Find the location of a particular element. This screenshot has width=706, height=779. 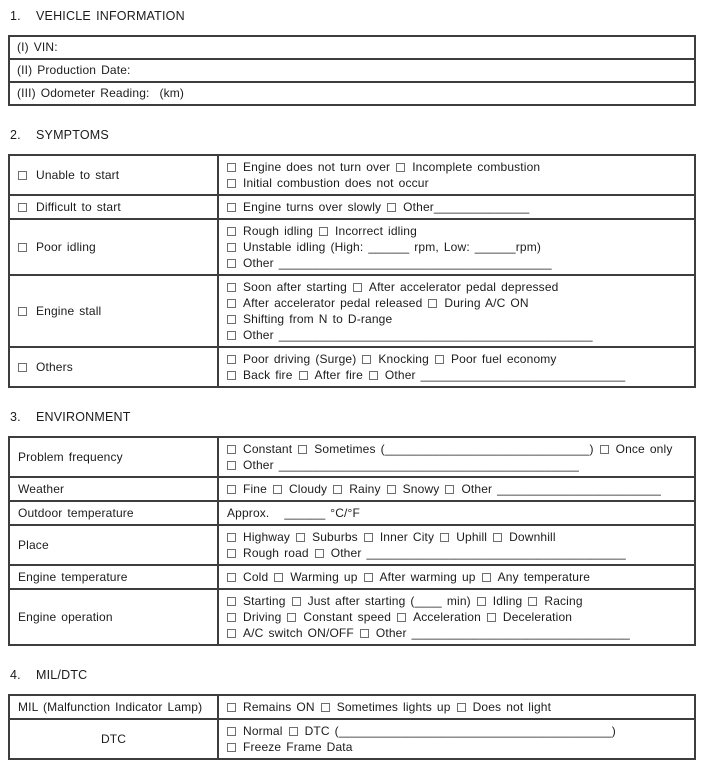

form-option: Normal is located at coordinates (255, 731).